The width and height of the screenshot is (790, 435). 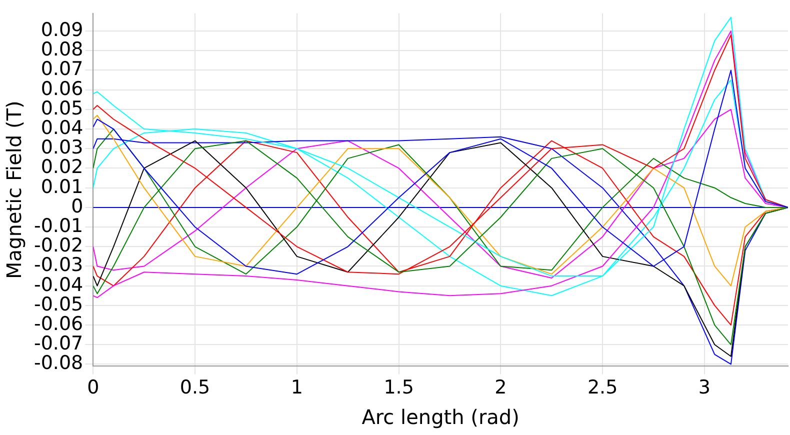 What do you see at coordinates (704, 387) in the screenshot?
I see `x-tick-label: 3` at bounding box center [704, 387].